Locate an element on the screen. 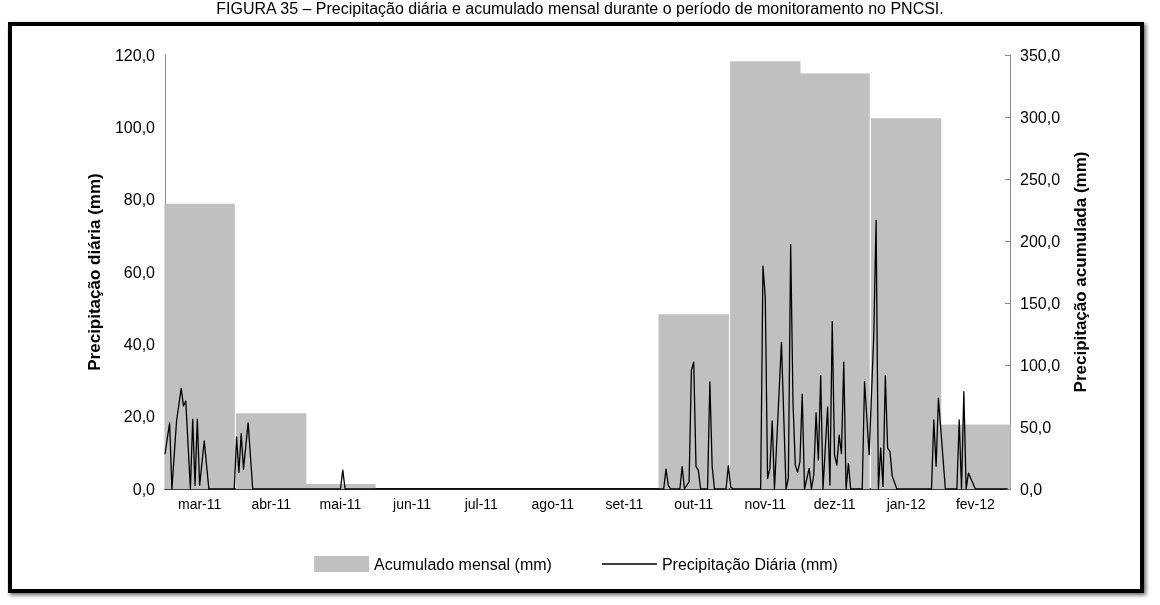 This screenshot has height=605, width=1160. y2-tick-label: 350,0 is located at coordinates (1040, 55).